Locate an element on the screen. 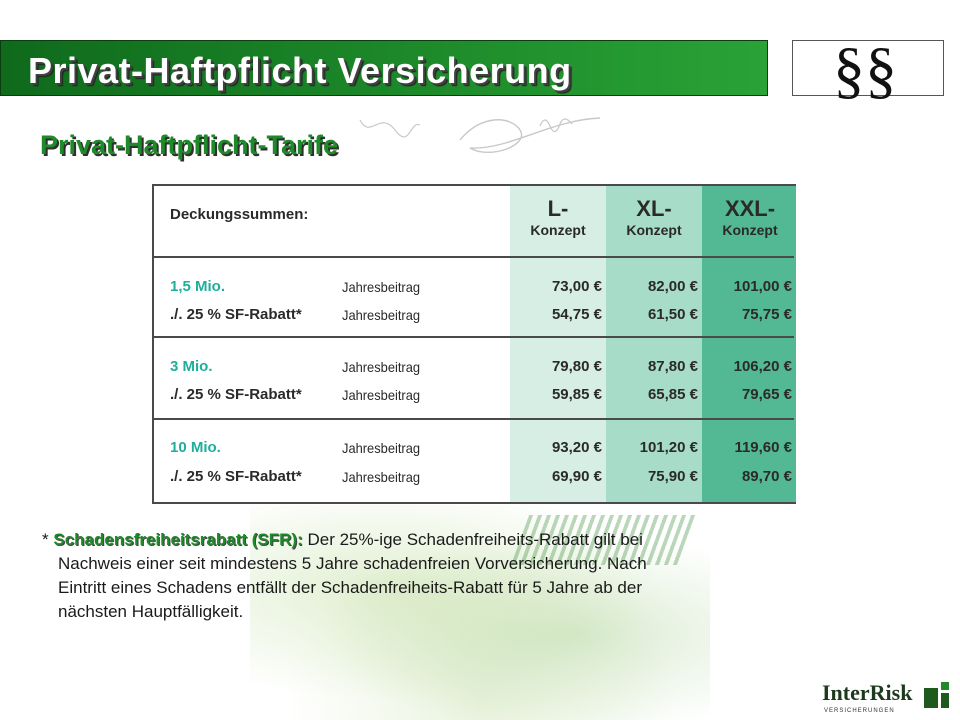 This screenshot has height=720, width=960. coverage-sum: 3 Mio. is located at coordinates (191, 366).